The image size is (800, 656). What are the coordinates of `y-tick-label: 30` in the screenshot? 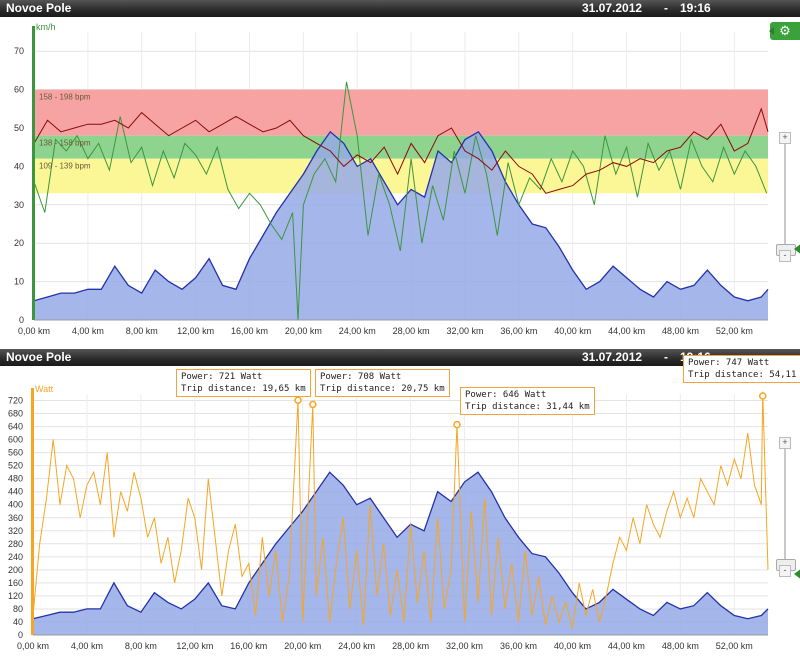 It's located at (19, 205).